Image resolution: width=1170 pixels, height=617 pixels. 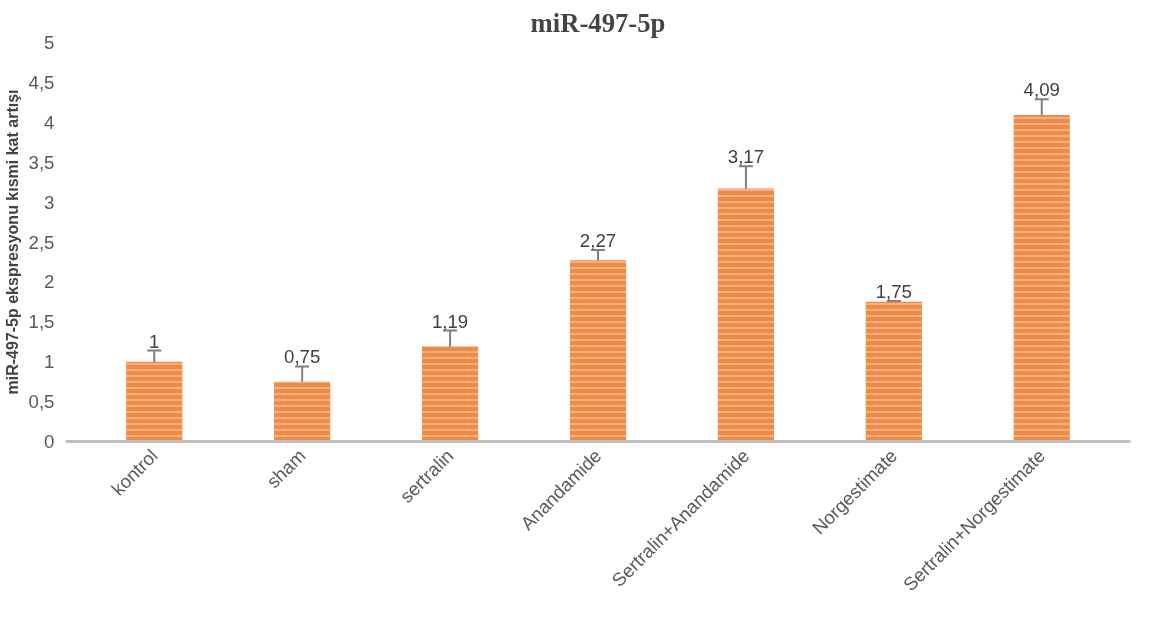 What do you see at coordinates (598, 22) in the screenshot?
I see `chart-title: miR-497-5p` at bounding box center [598, 22].